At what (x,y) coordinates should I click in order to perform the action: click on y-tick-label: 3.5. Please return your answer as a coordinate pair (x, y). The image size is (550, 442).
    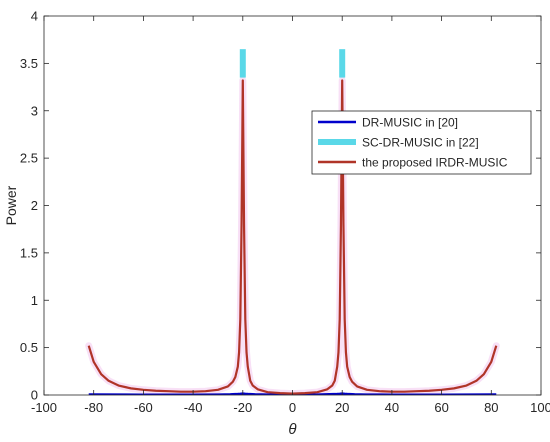
    Looking at the image, I should click on (29, 63).